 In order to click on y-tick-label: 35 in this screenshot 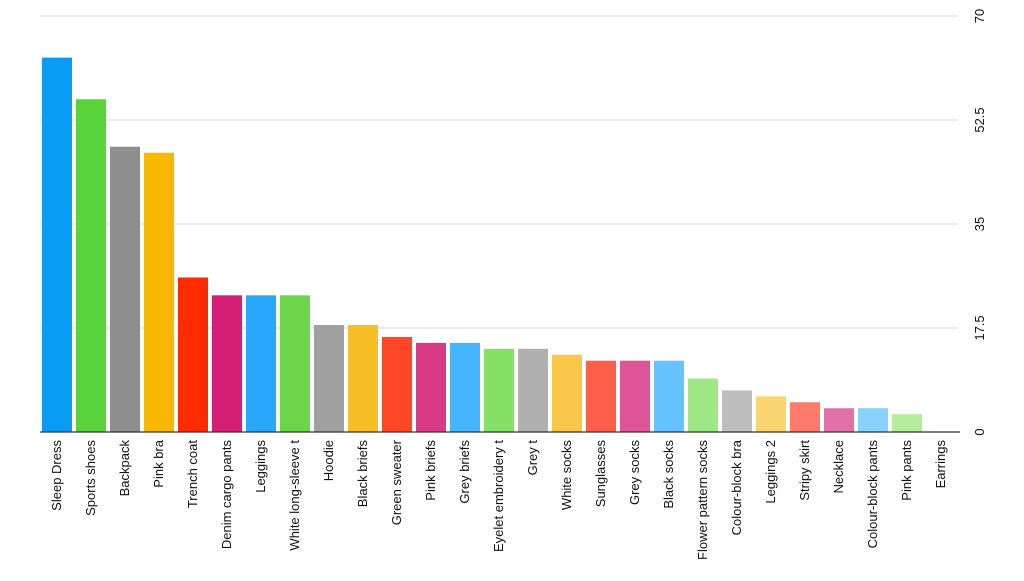, I will do `click(979, 224)`.